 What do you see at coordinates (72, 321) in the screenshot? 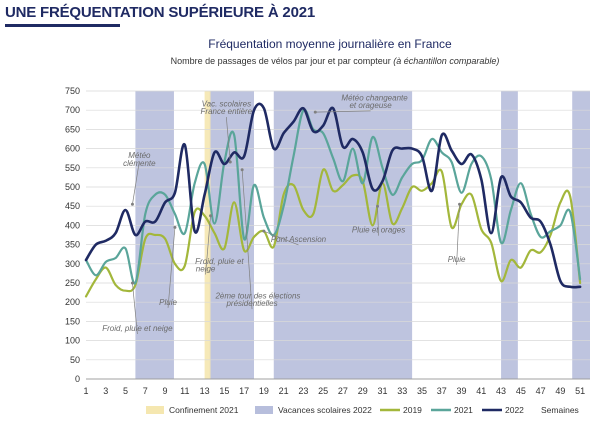
I see `y-tick-label: 150` at bounding box center [72, 321].